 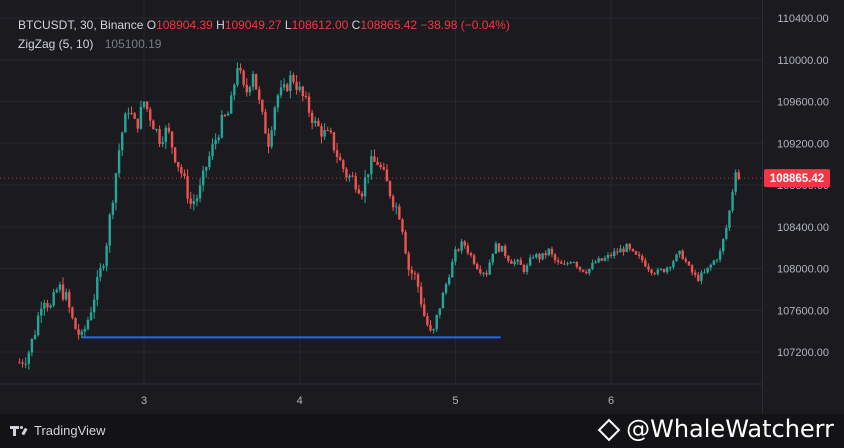 What do you see at coordinates (803, 353) in the screenshot?
I see `y-tick-label: 107200.00` at bounding box center [803, 353].